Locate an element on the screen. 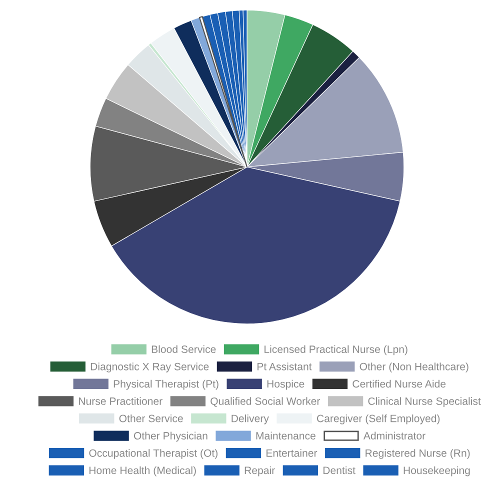  legend-label: Diagnostic X Ray Service is located at coordinates (149, 367).